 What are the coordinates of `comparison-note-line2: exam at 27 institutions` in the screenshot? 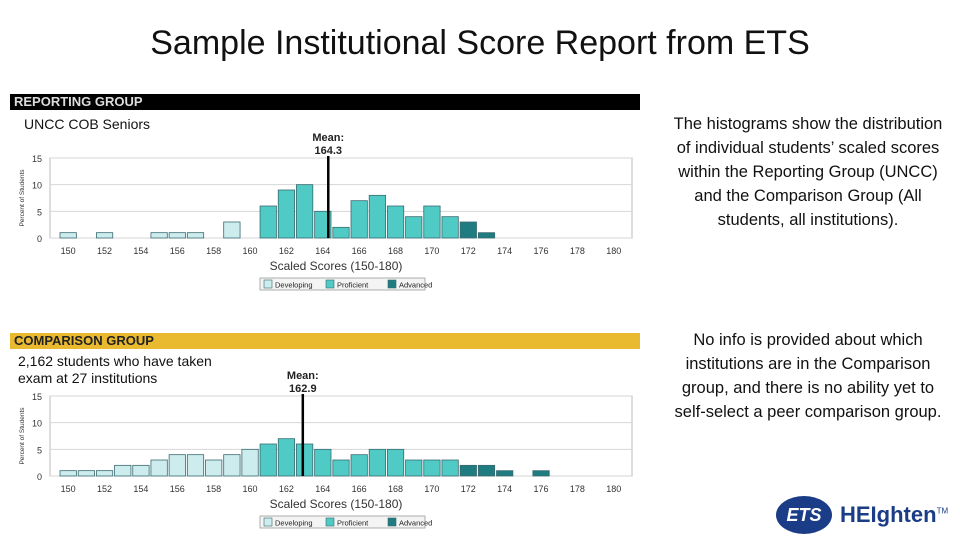 It's located at (88, 378).